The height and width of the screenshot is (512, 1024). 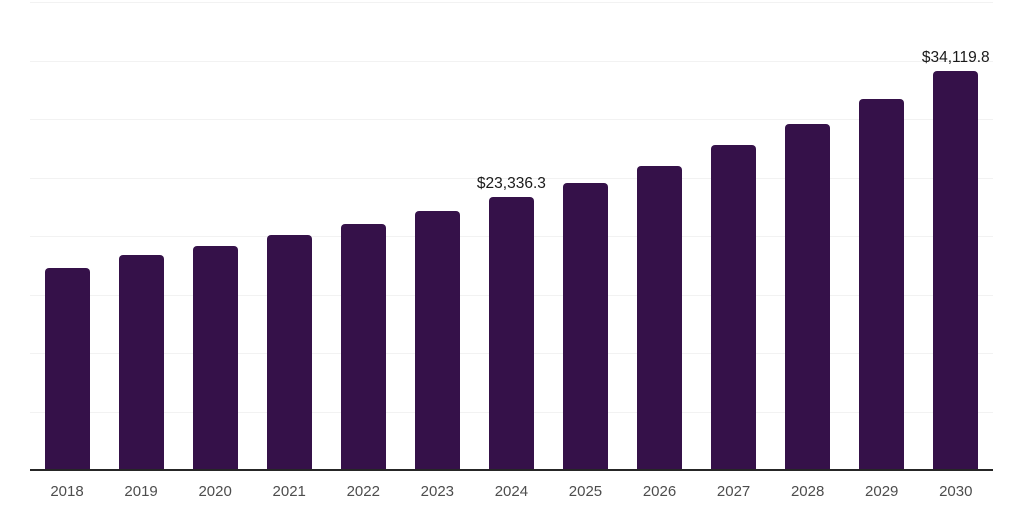 What do you see at coordinates (659, 491) in the screenshot?
I see `x-tick-label: 2026` at bounding box center [659, 491].